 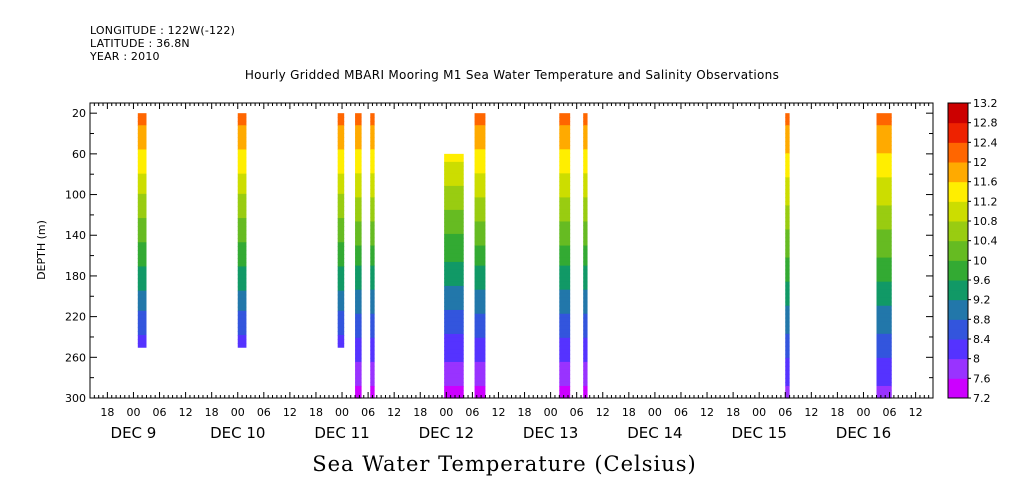 I want to click on x-day-label: DEC 9, so click(x=134, y=433).